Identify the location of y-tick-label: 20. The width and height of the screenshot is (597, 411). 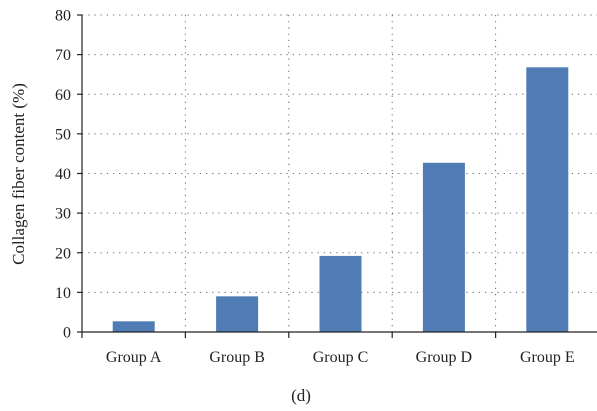
(63, 253).